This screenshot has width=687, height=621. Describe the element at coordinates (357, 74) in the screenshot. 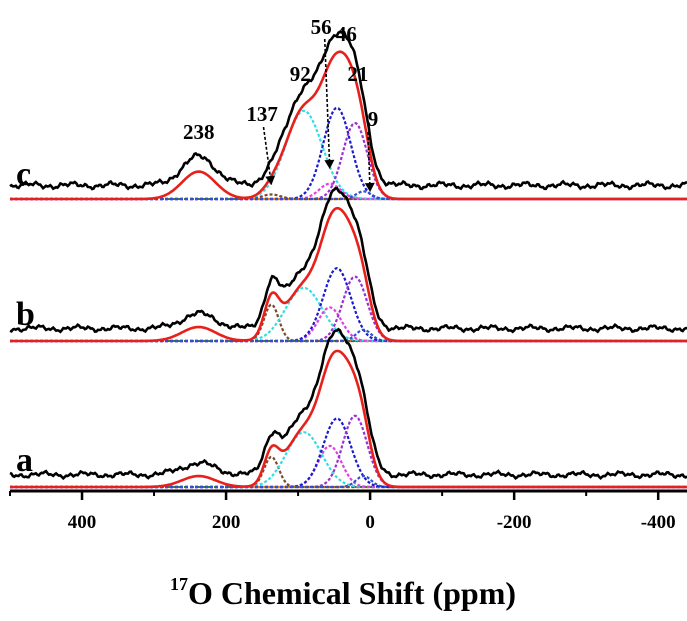

I see `peak-label-21: 21` at that location.